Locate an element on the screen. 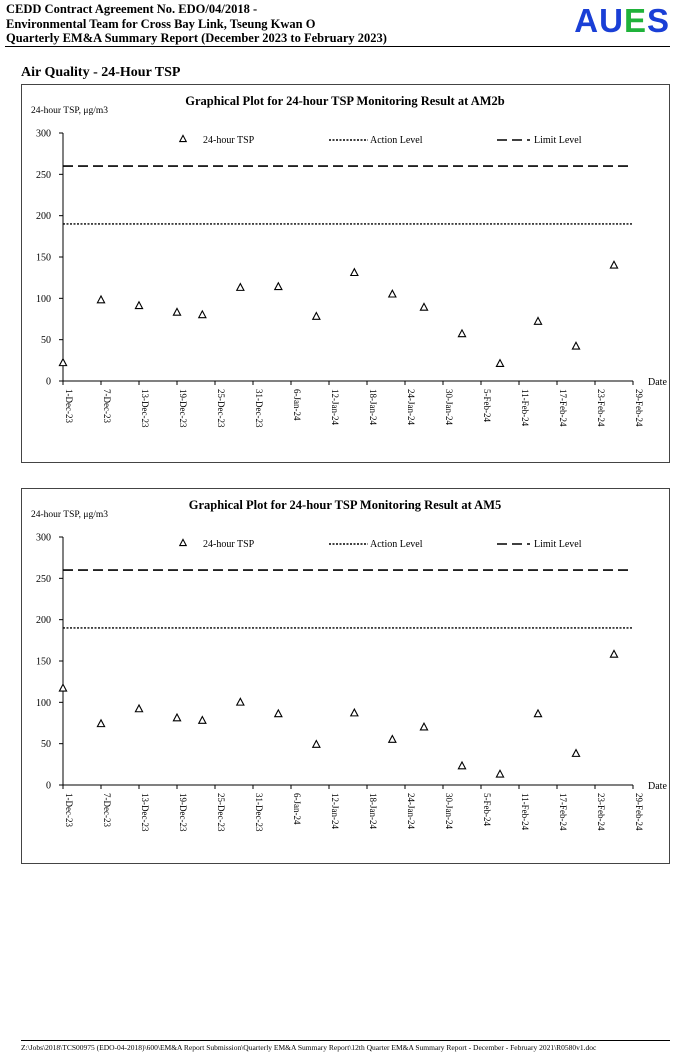 This screenshot has height=1064, width=676. x-tick-label: 7-Dec-23 is located at coordinates (107, 810).